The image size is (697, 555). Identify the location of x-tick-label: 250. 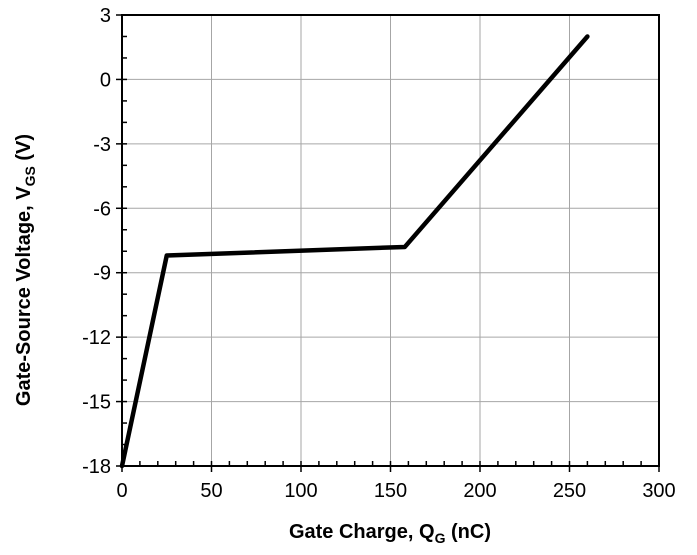
(569, 491).